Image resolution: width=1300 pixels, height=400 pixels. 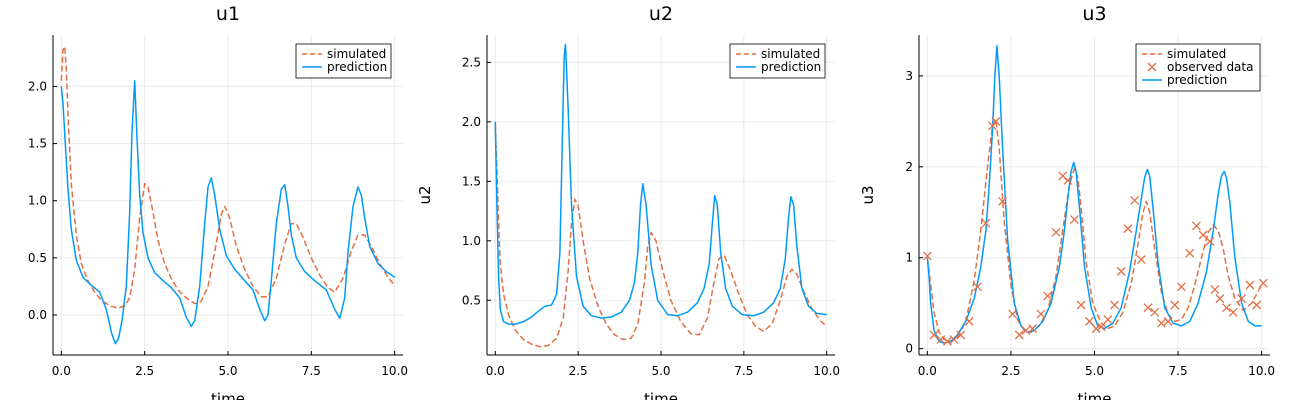 What do you see at coordinates (1210, 67) in the screenshot?
I see `legend-label-observed-data: observed data` at bounding box center [1210, 67].